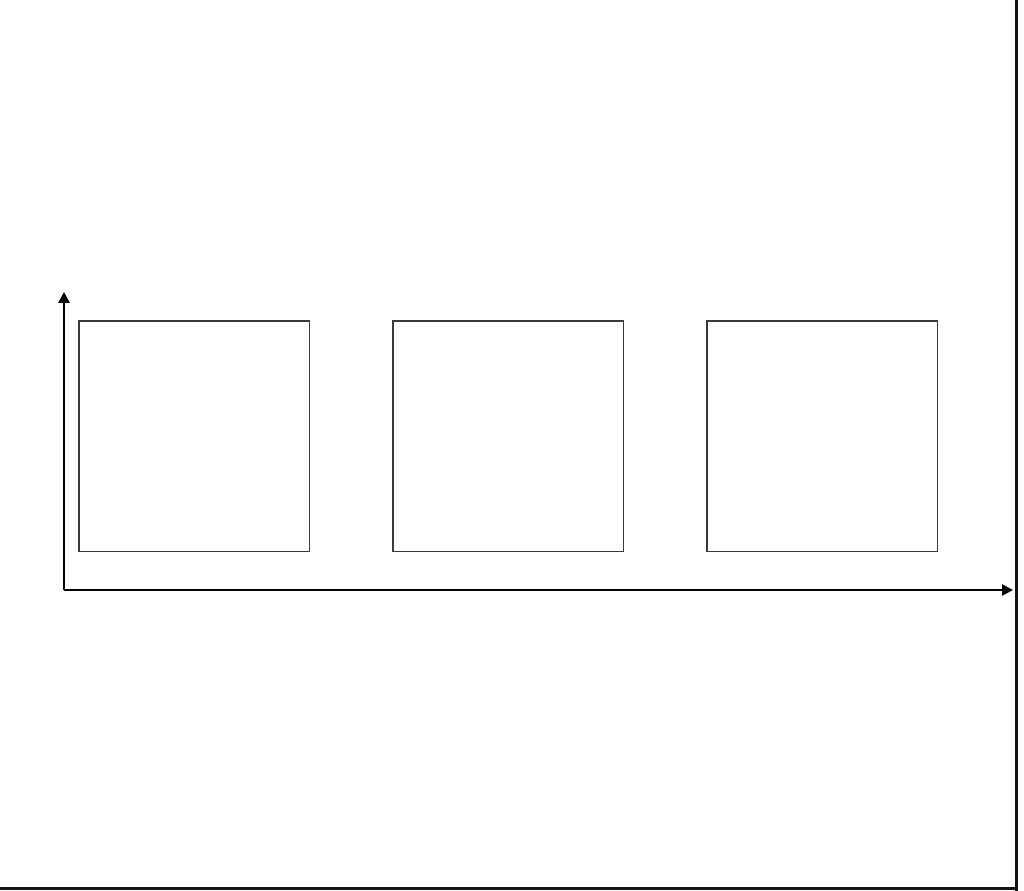  I want to click on flow-panel-control, so click(204, 435).